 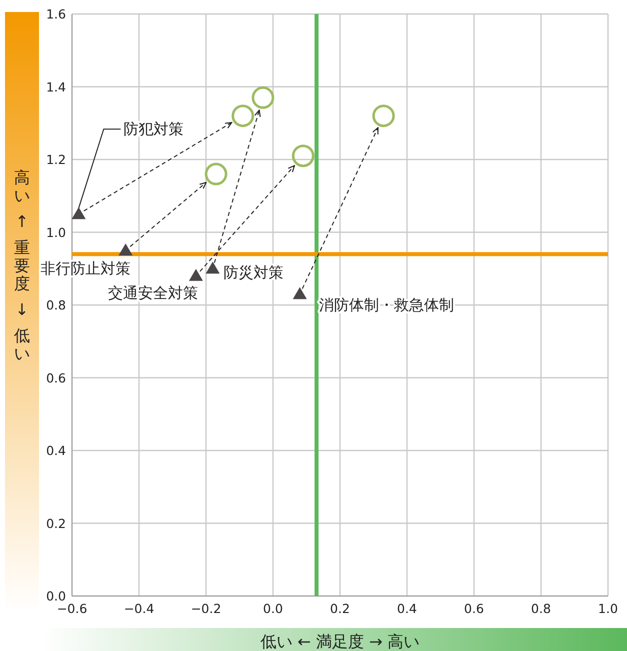 I want to click on y-tick-label: 1.0, so click(x=56, y=232).